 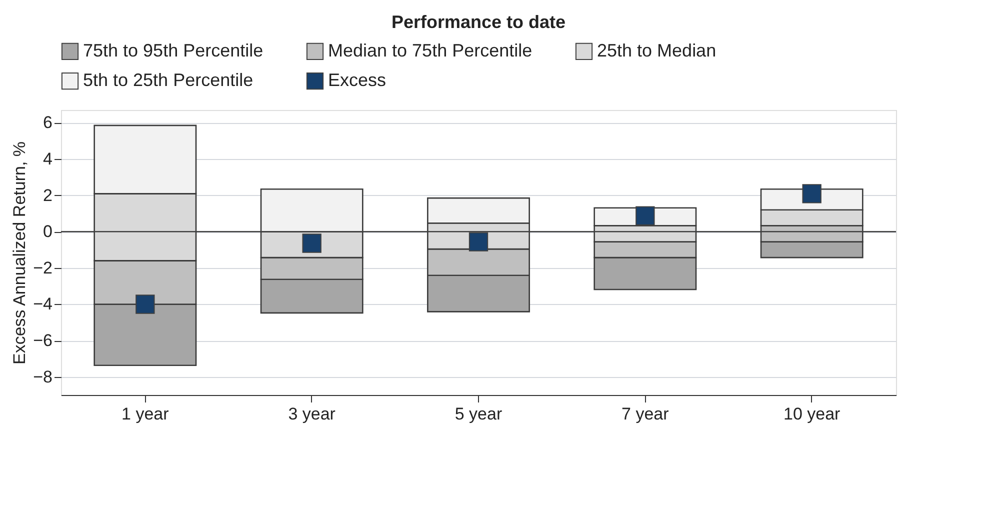 I want to click on y-tick-label: −2, so click(x=42, y=268).